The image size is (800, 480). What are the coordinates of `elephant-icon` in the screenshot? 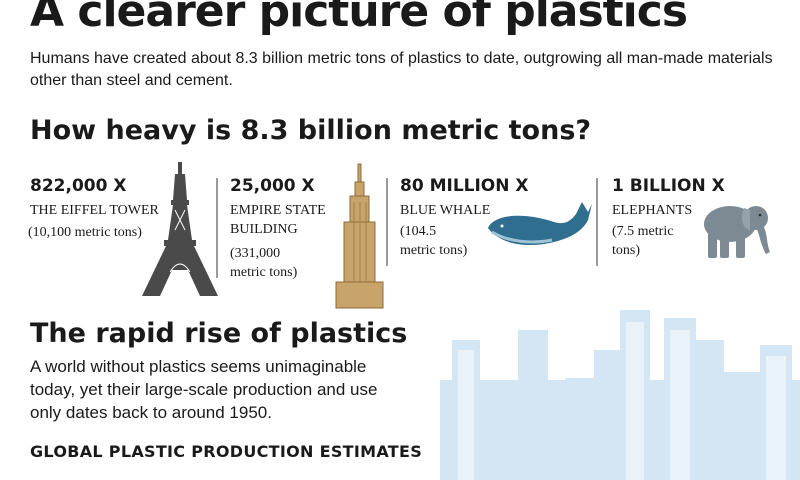 It's located at (737, 232).